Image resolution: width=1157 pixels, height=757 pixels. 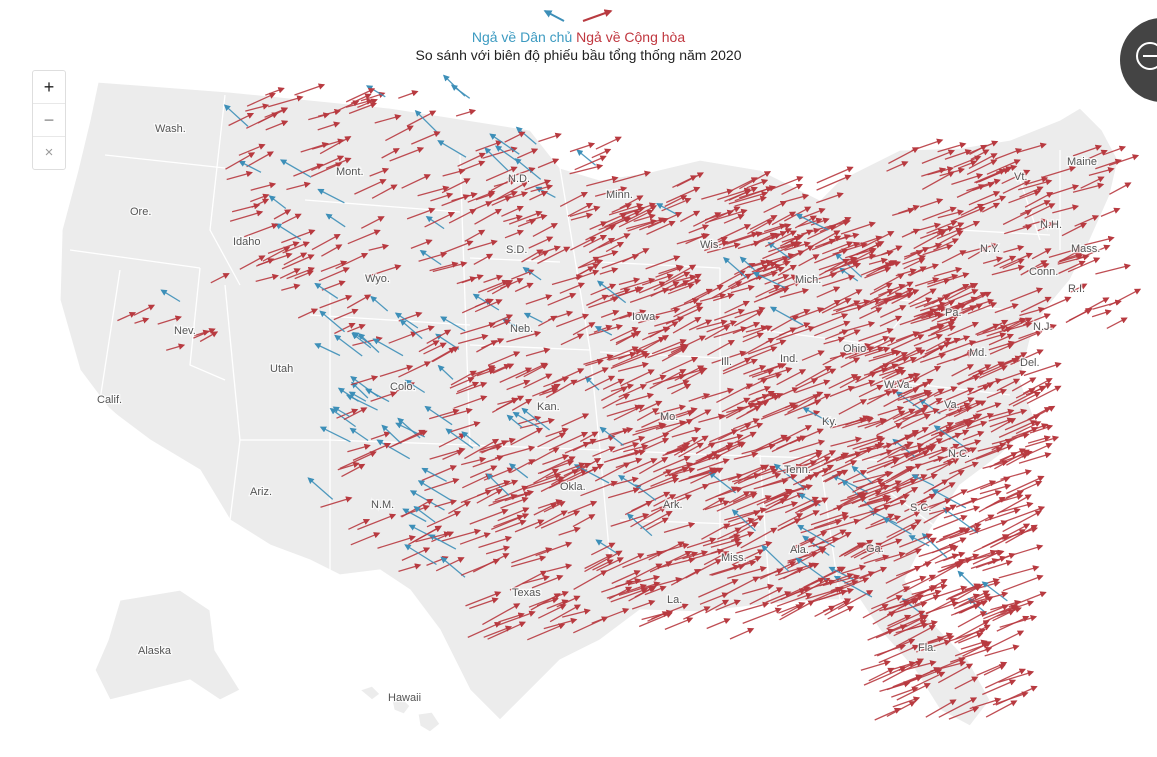 What do you see at coordinates (49, 152) in the screenshot?
I see `reset-zoom-button: ×` at bounding box center [49, 152].